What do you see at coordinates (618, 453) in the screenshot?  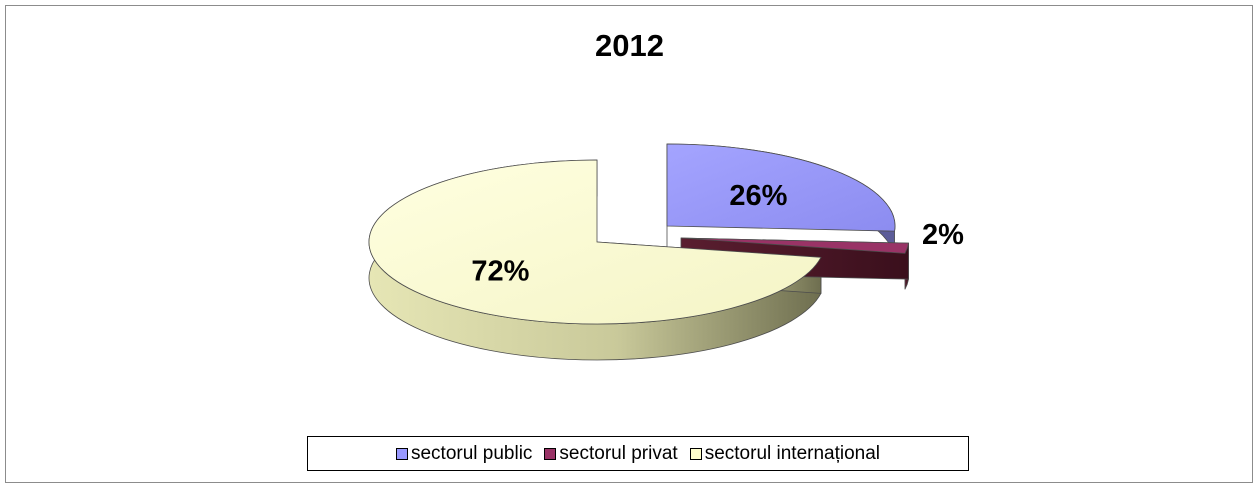 I see `legend-label-private: sectorul privat` at bounding box center [618, 453].